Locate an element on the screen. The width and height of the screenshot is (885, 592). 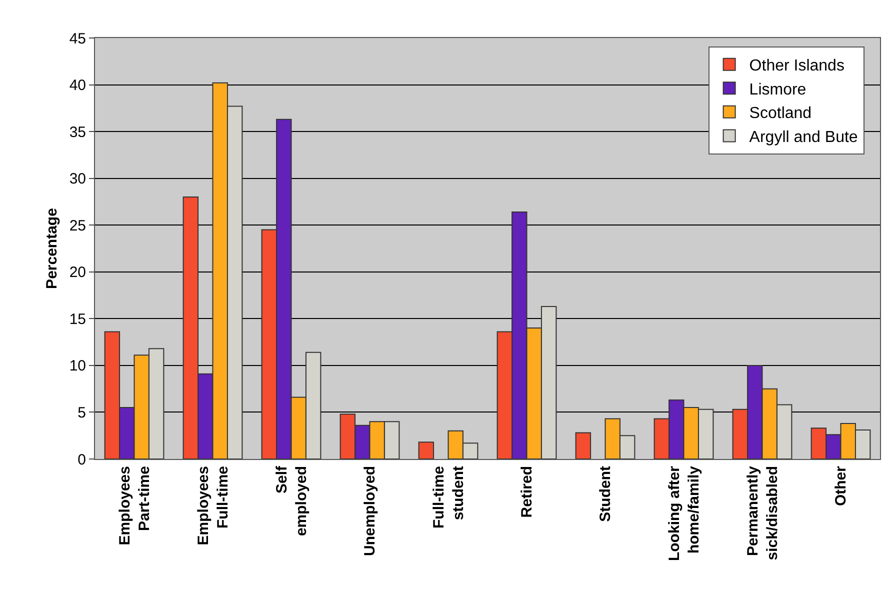
x-tick-label: Full-time student is located at coordinates (448, 497).